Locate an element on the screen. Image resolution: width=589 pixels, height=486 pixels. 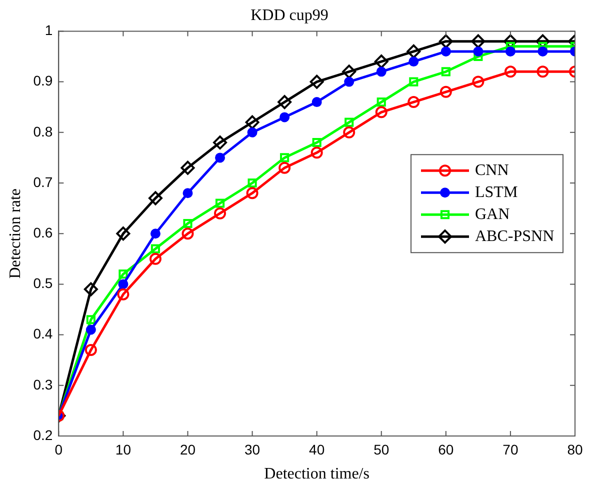
x-tick-label: 30 is located at coordinates (252, 449).